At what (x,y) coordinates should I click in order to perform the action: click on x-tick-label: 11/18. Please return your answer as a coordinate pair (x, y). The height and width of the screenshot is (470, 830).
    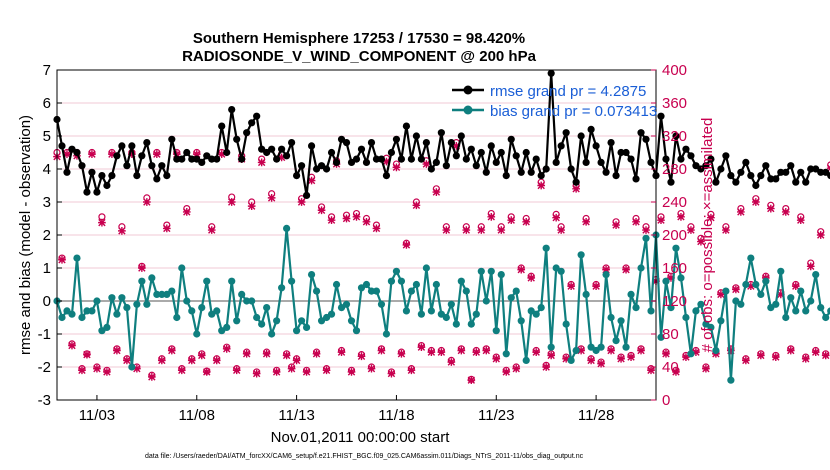
    Looking at the image, I should click on (396, 415).